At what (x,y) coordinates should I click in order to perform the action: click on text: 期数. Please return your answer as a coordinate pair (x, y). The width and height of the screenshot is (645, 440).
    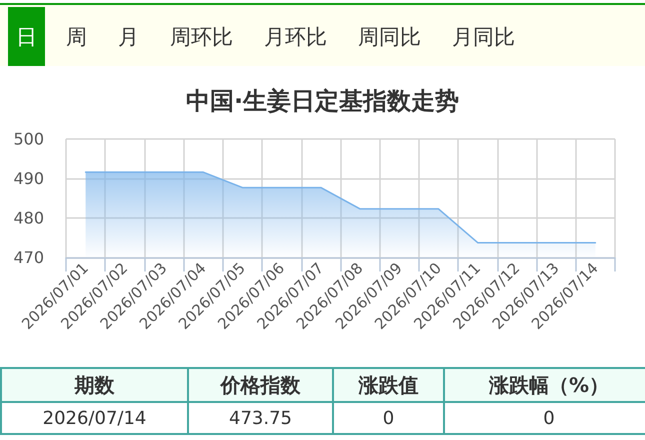
    Looking at the image, I should click on (94, 385).